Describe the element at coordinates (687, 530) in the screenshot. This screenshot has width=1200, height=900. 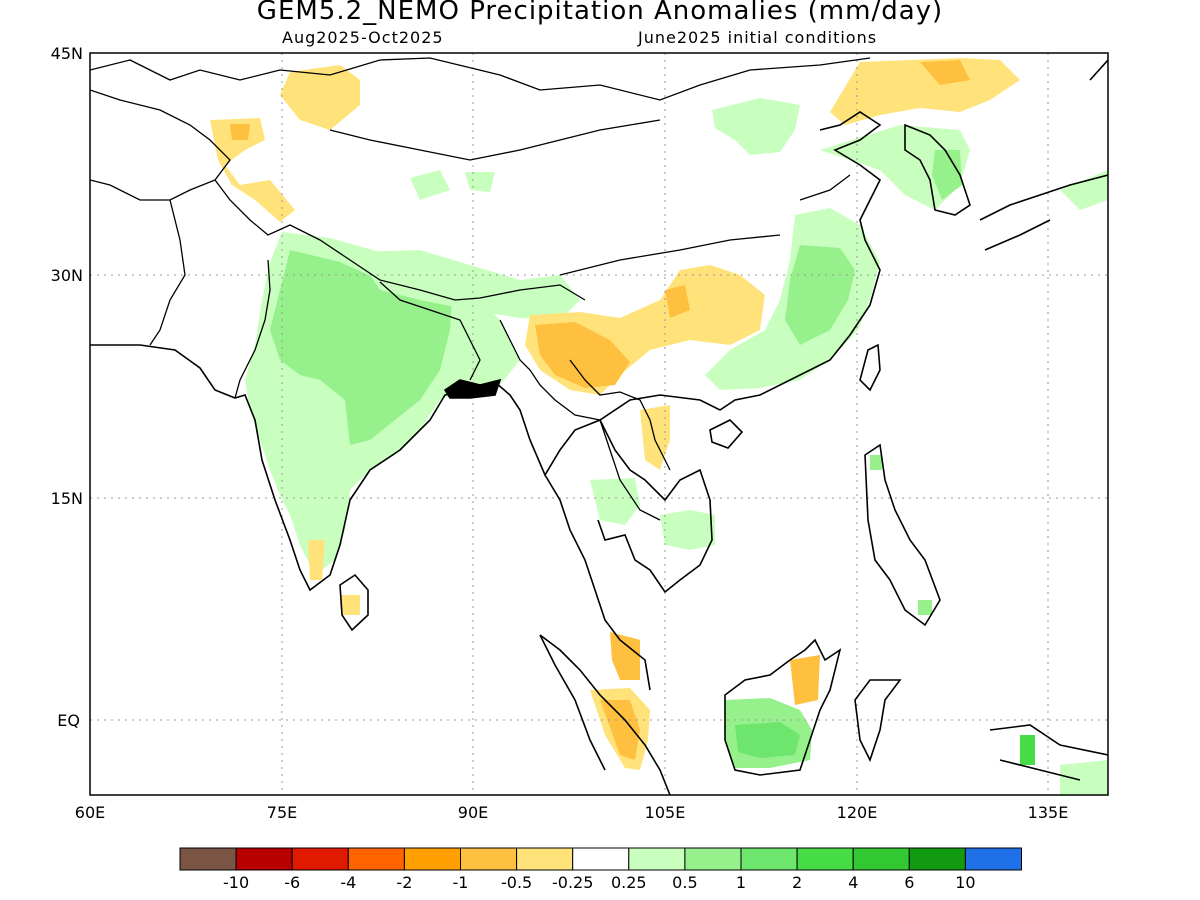
I see `region-cambodia-wet` at that location.